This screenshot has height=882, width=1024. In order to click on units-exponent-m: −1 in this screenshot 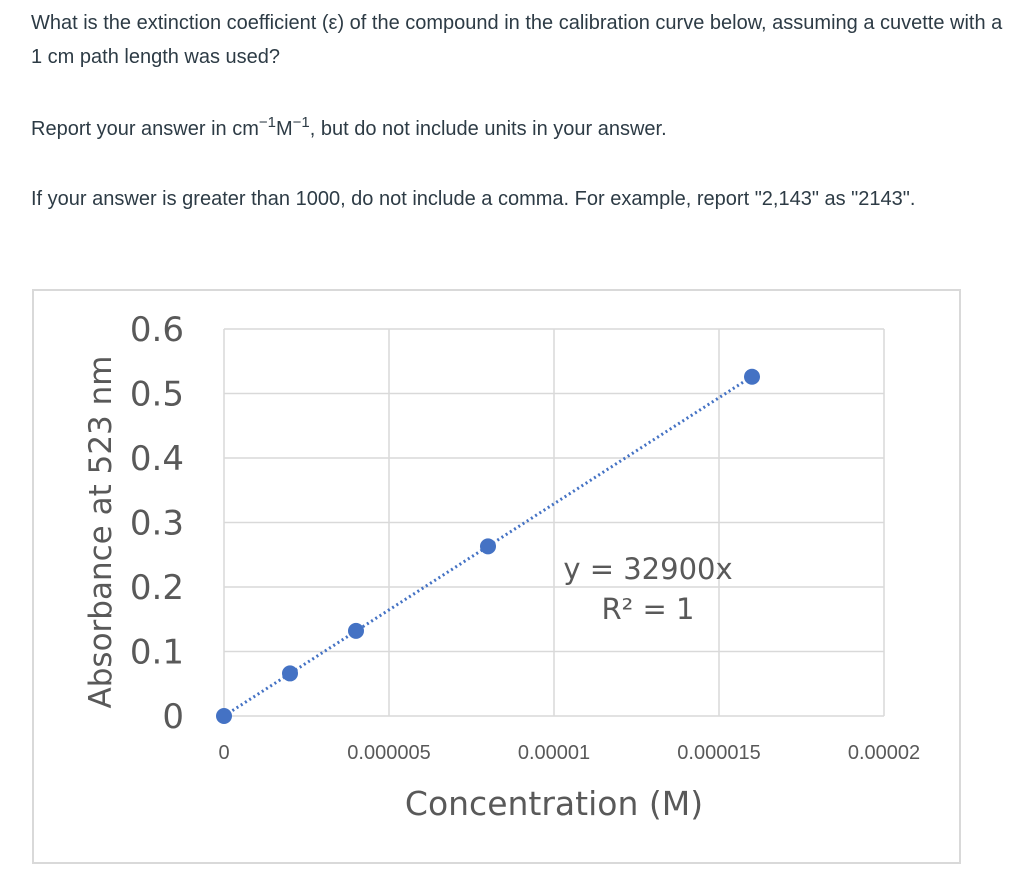, I will do `click(301, 122)`.